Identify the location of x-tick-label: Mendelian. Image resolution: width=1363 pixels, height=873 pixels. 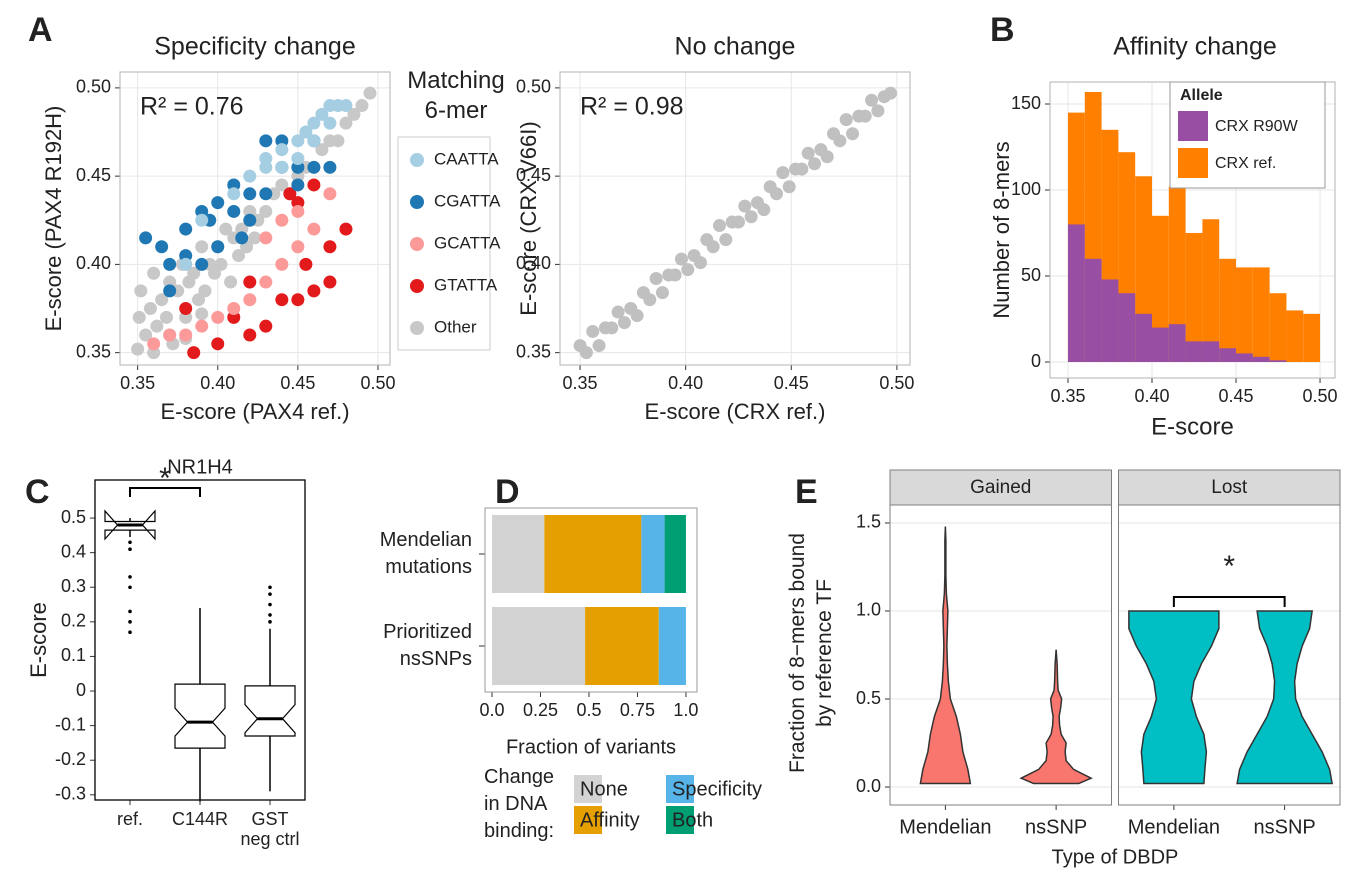
(1174, 827).